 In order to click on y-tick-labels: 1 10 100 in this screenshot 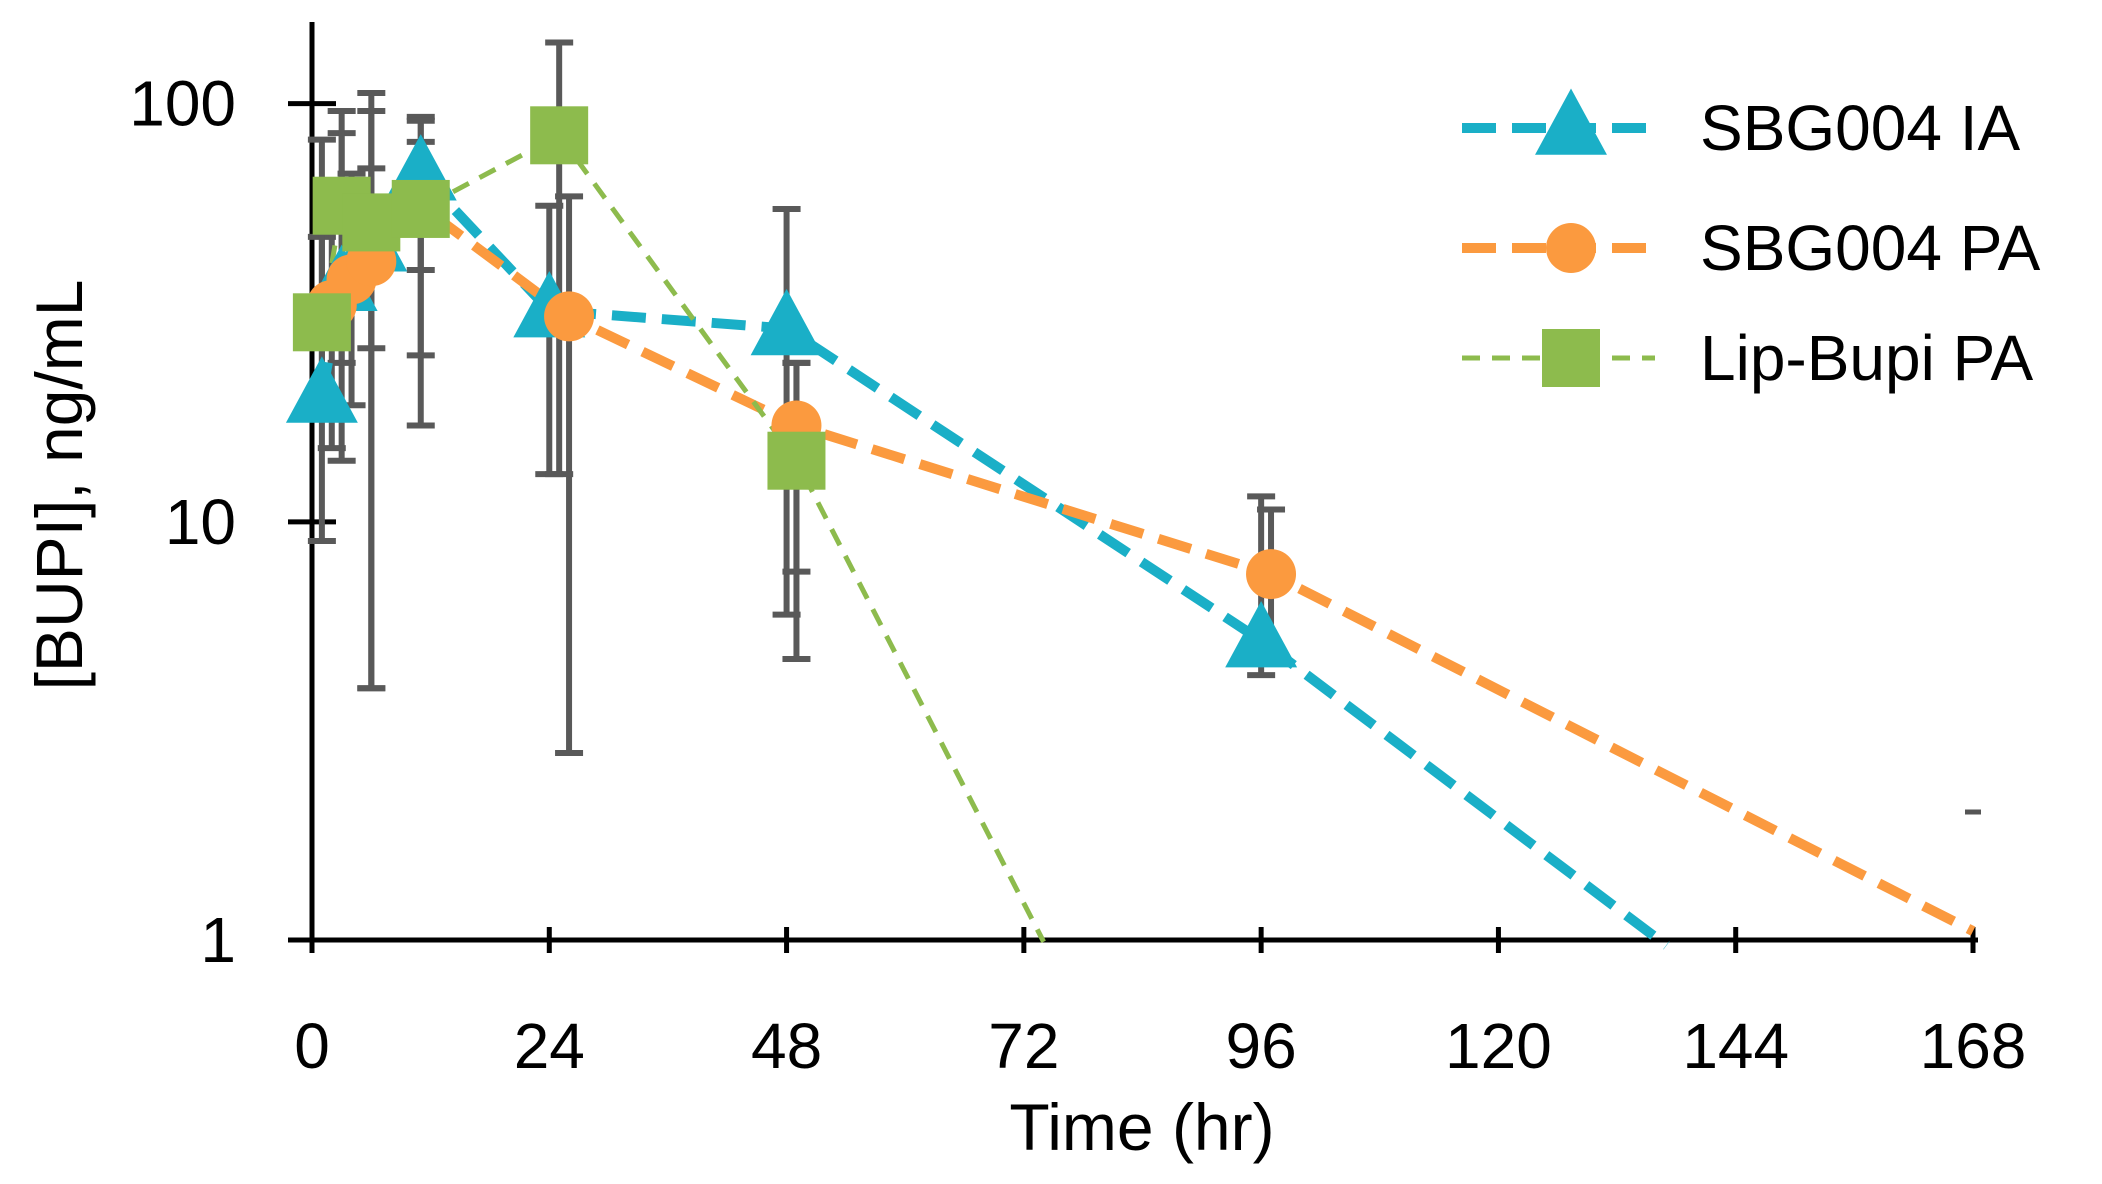, I will do `click(182, 522)`.